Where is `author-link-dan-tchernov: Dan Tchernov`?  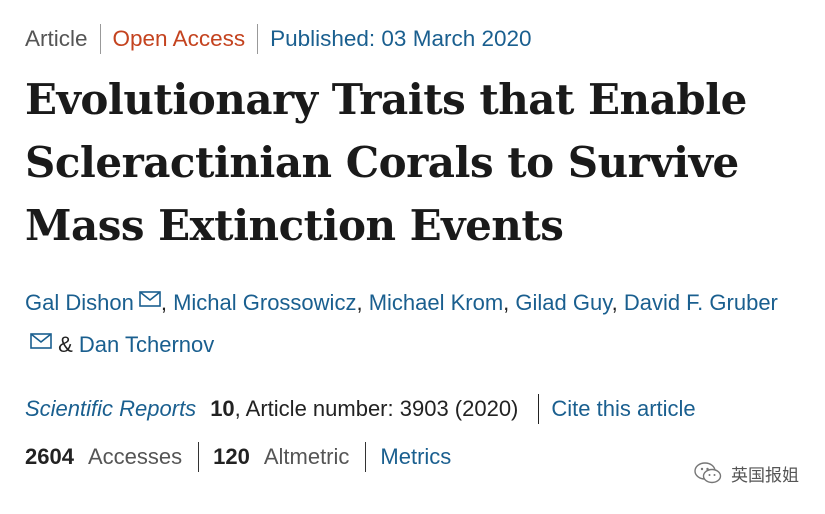 author-link-dan-tchernov: Dan Tchernov is located at coordinates (146, 344).